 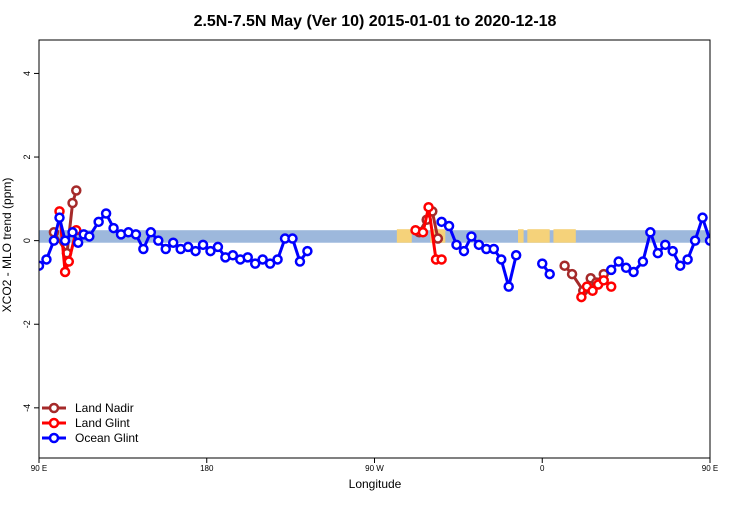 I want to click on x-axis-label: Longitude, so click(x=375, y=484).